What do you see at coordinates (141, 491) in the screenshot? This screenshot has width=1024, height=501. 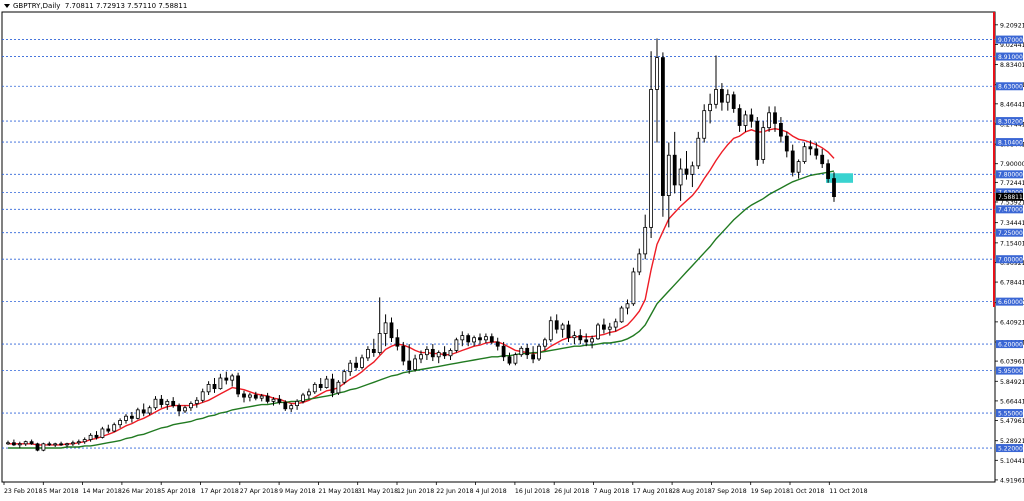 I see `x-tick-label: 26 Mar 2018` at bounding box center [141, 491].